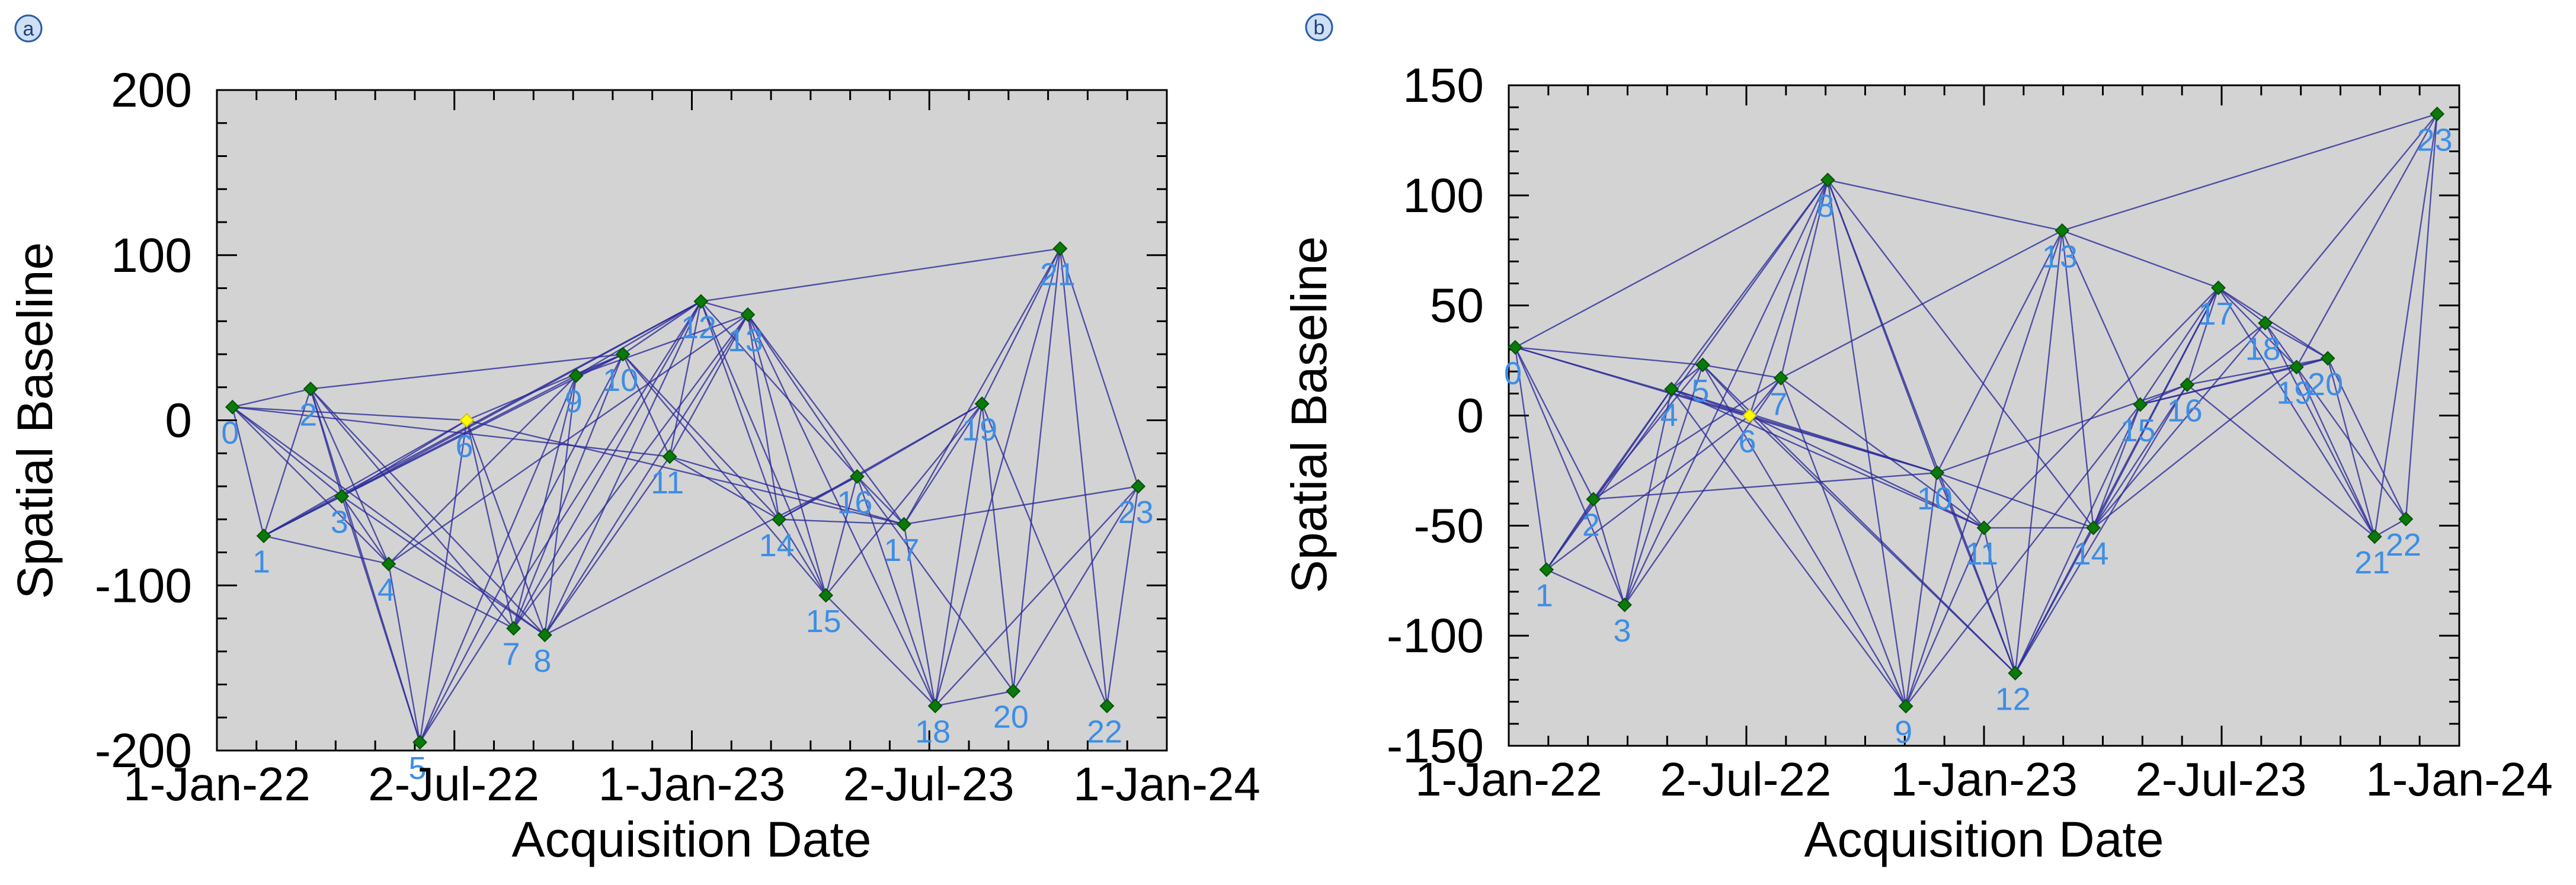  What do you see at coordinates (1443, 196) in the screenshot?
I see `y-tick-label: 100` at bounding box center [1443, 196].